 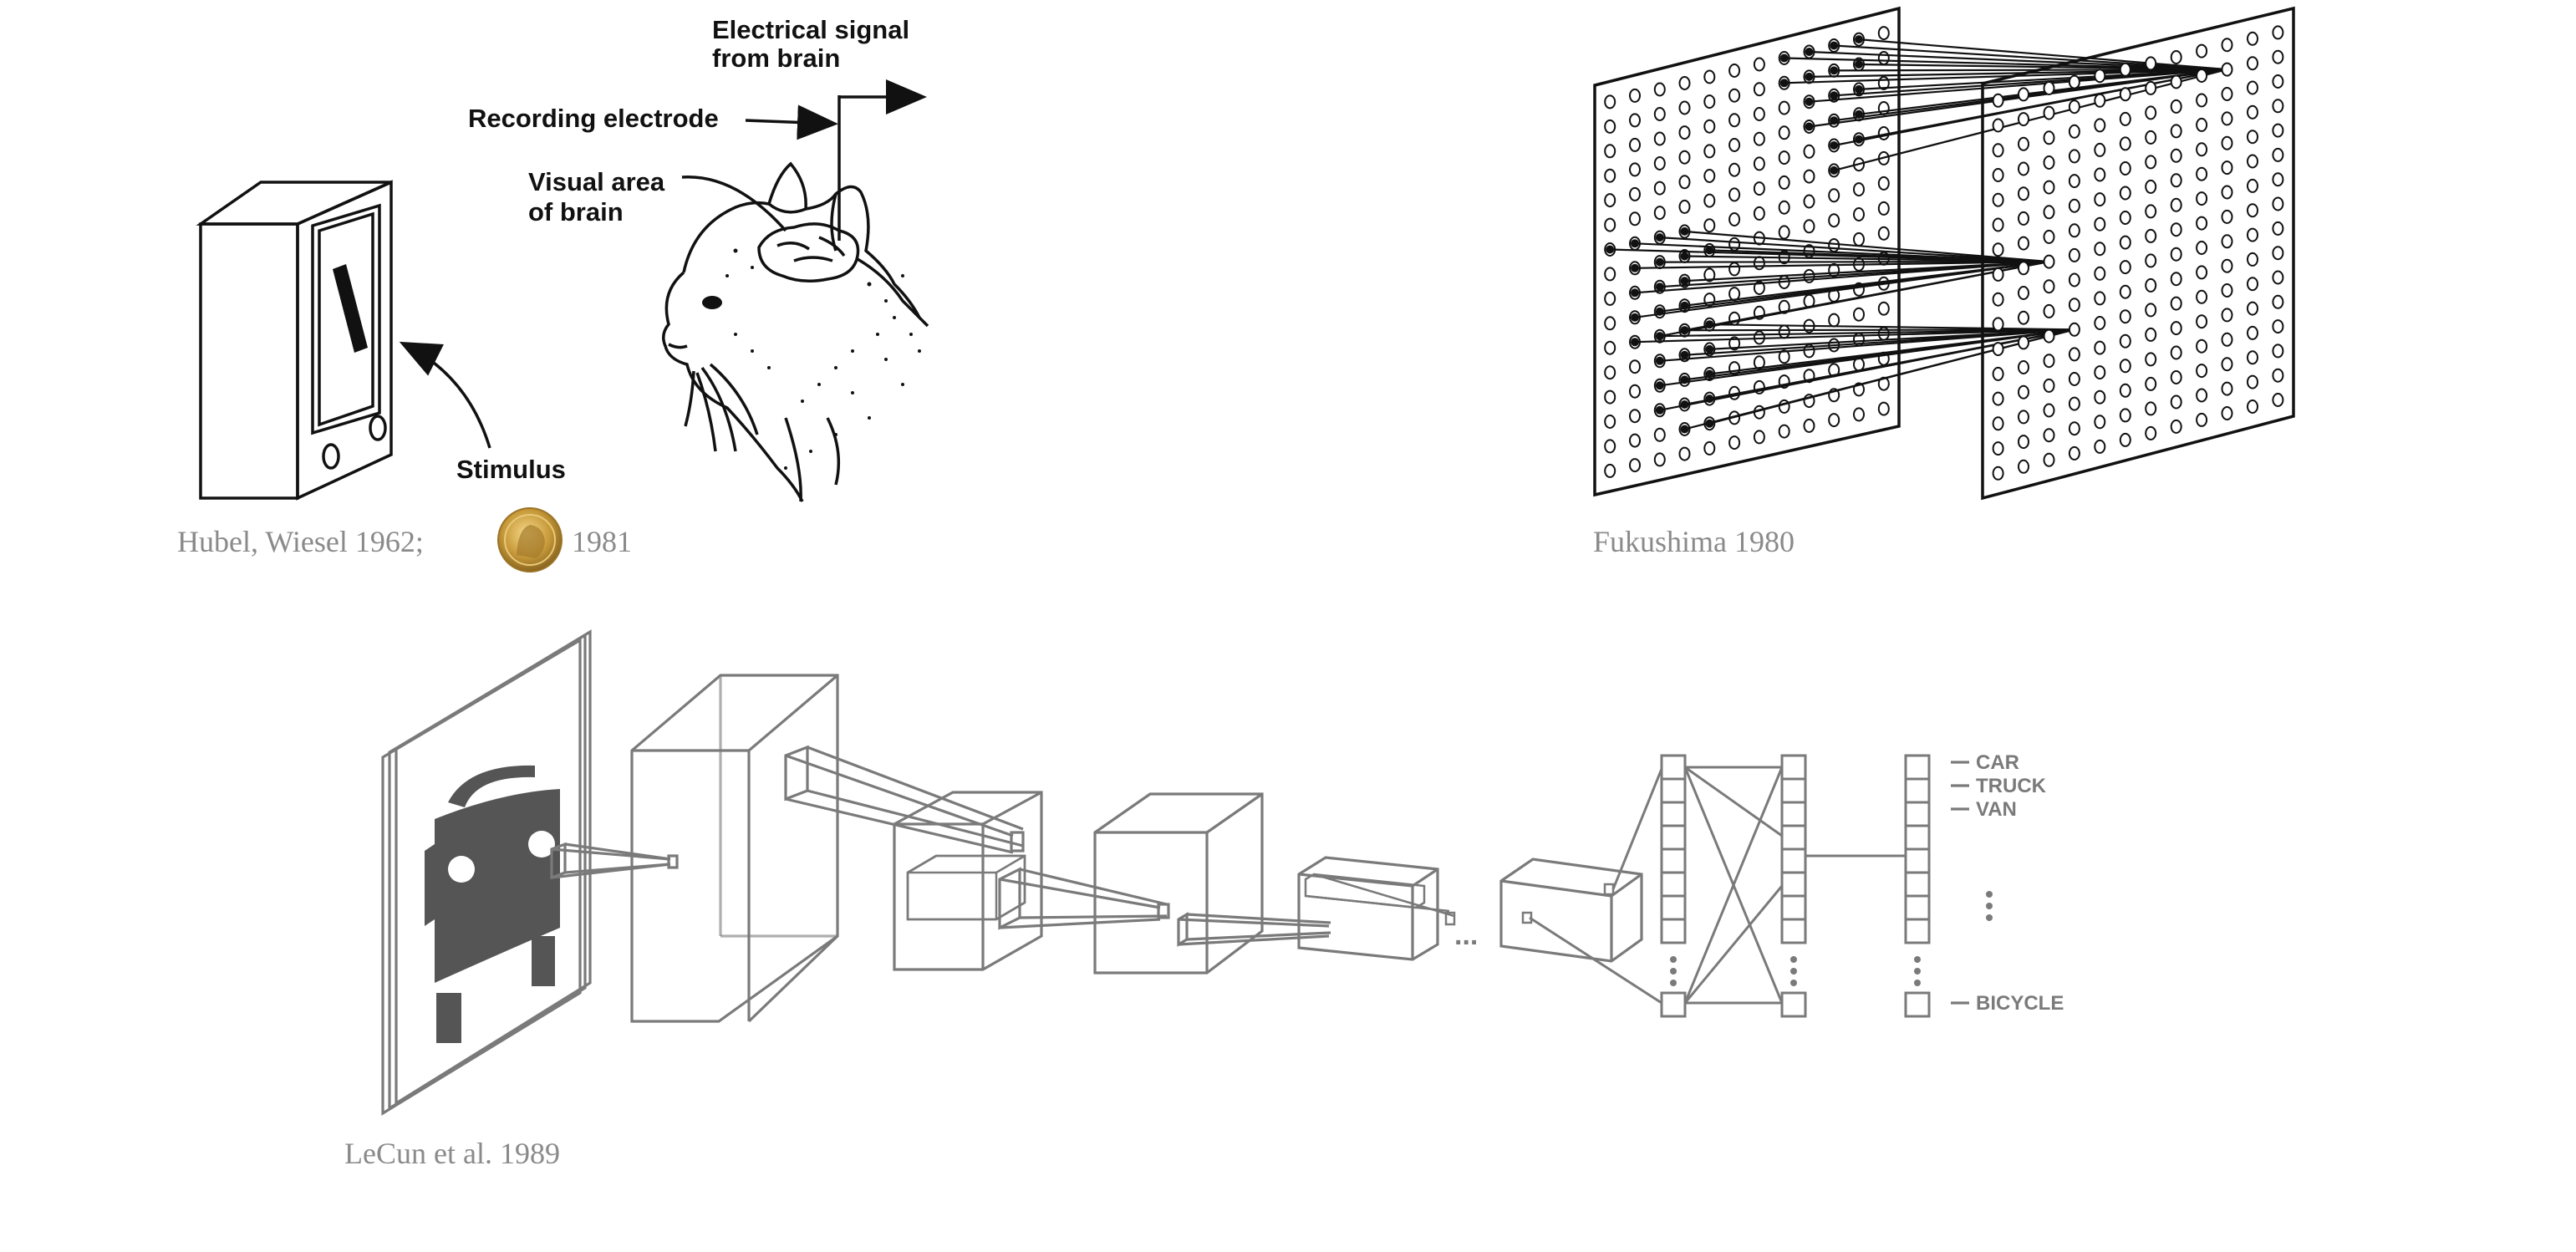 What do you see at coordinates (1254, 929) in the screenshot?
I see `conv3-receptive-field` at bounding box center [1254, 929].